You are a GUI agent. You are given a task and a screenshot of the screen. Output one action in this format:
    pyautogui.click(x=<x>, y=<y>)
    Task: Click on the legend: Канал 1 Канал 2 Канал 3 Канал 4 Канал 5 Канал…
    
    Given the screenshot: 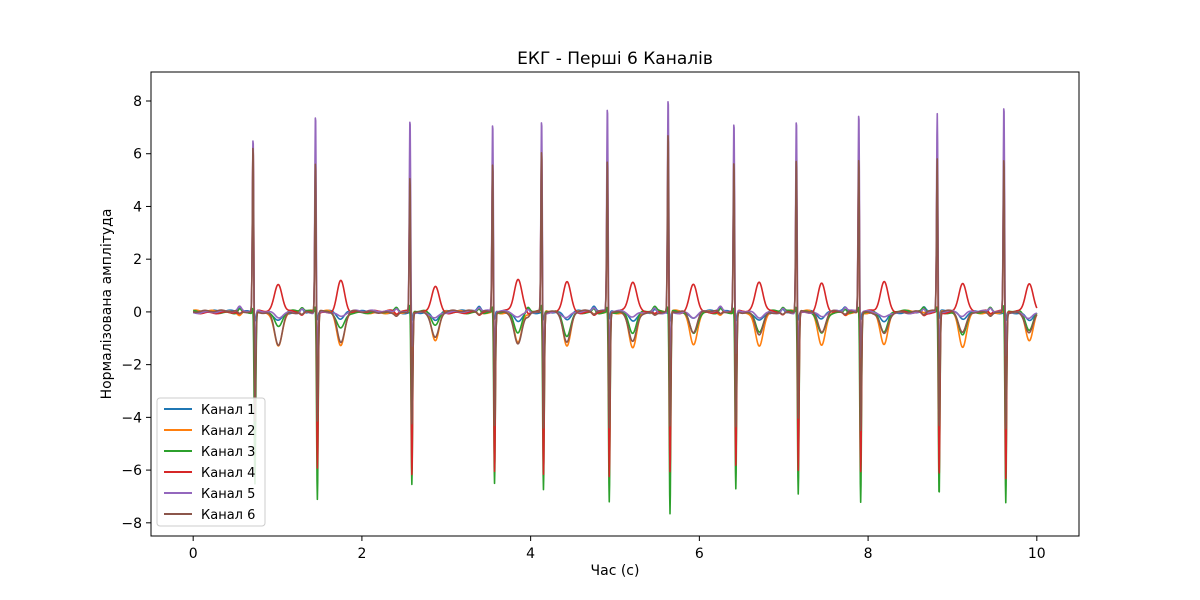 What is the action you would take?
    pyautogui.click(x=211, y=462)
    